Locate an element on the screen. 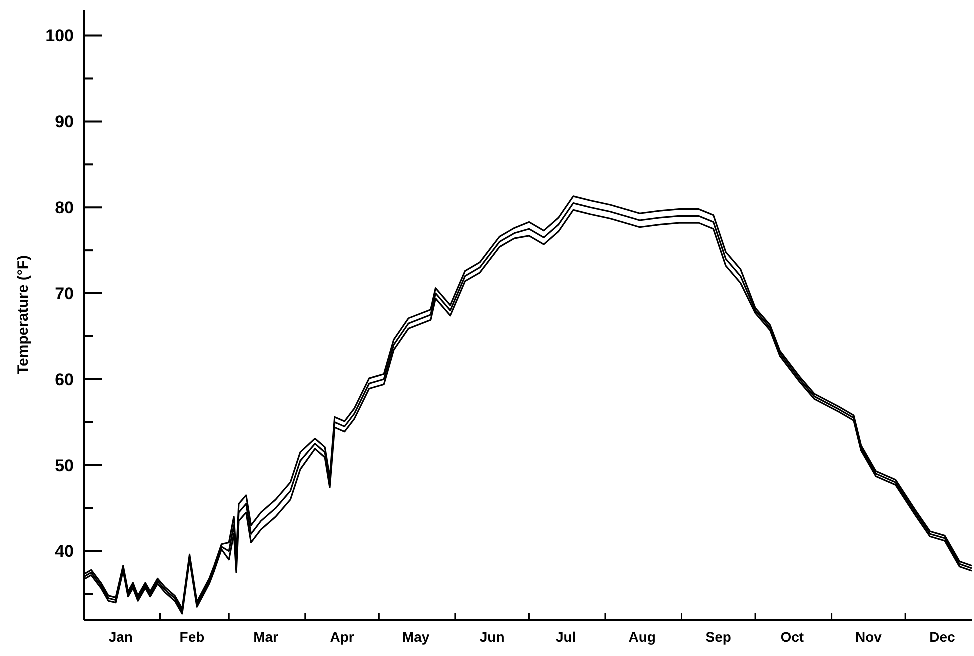 This screenshot has height=656, width=974. x-tick-label: Apr is located at coordinates (342, 637).